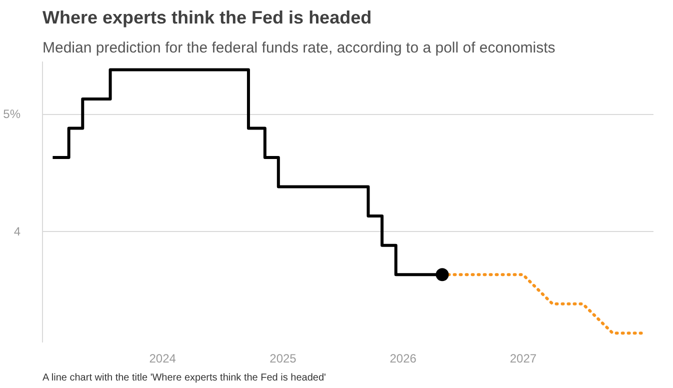 This screenshot has height=388, width=673. Describe the element at coordinates (184, 378) in the screenshot. I see `text: A line chart with the title 'Where experts think the Fed is headed'` at that location.